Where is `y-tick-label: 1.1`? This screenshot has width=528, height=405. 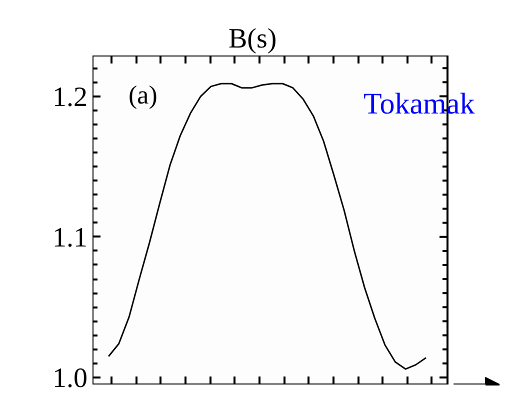 y-tick-label: 1.1 is located at coordinates (70, 238).